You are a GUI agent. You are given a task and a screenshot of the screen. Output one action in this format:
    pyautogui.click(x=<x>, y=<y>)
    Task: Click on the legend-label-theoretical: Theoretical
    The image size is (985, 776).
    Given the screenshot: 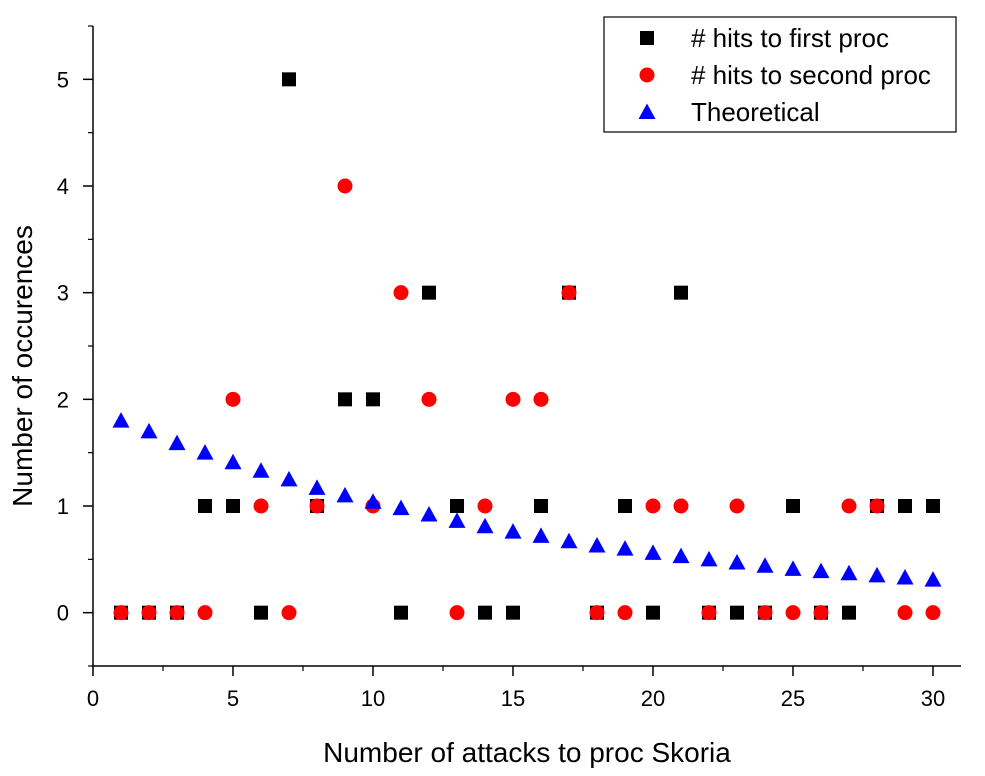 What is the action you would take?
    pyautogui.click(x=755, y=112)
    